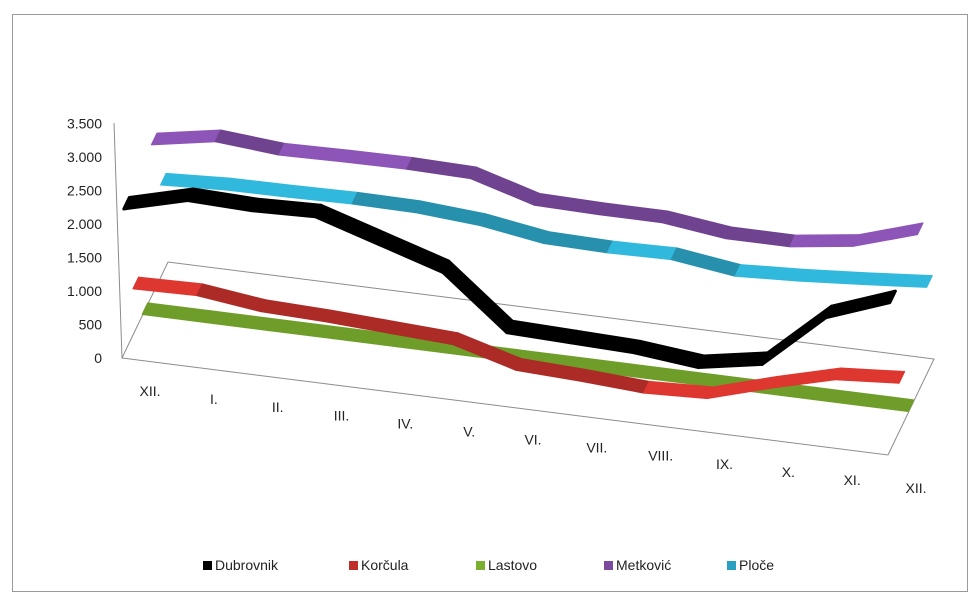 The width and height of the screenshot is (972, 595). What do you see at coordinates (405, 423) in the screenshot?
I see `x-tick-label: IV.` at bounding box center [405, 423].